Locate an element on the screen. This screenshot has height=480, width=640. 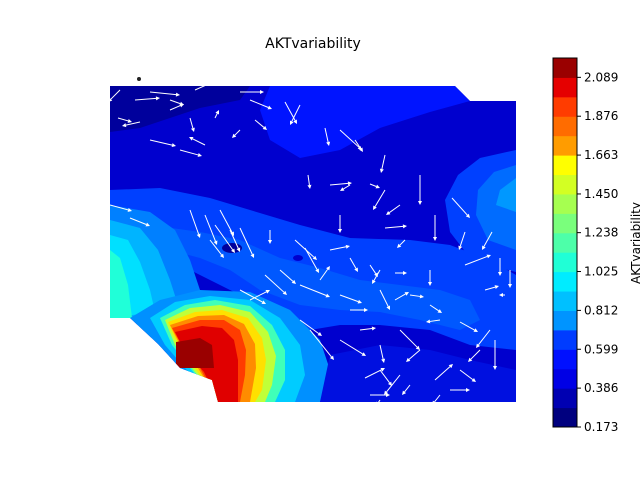
colorbar-tick-label: 0.386 is located at coordinates (601, 388).